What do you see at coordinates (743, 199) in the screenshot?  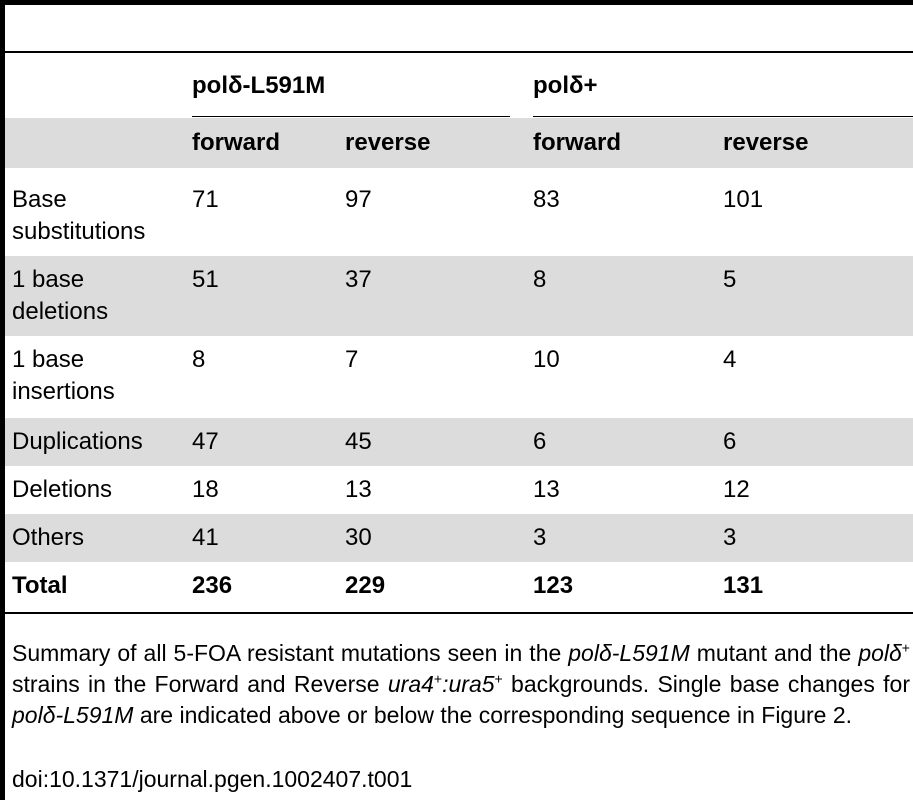 I see `table-cell: 101` at bounding box center [743, 199].